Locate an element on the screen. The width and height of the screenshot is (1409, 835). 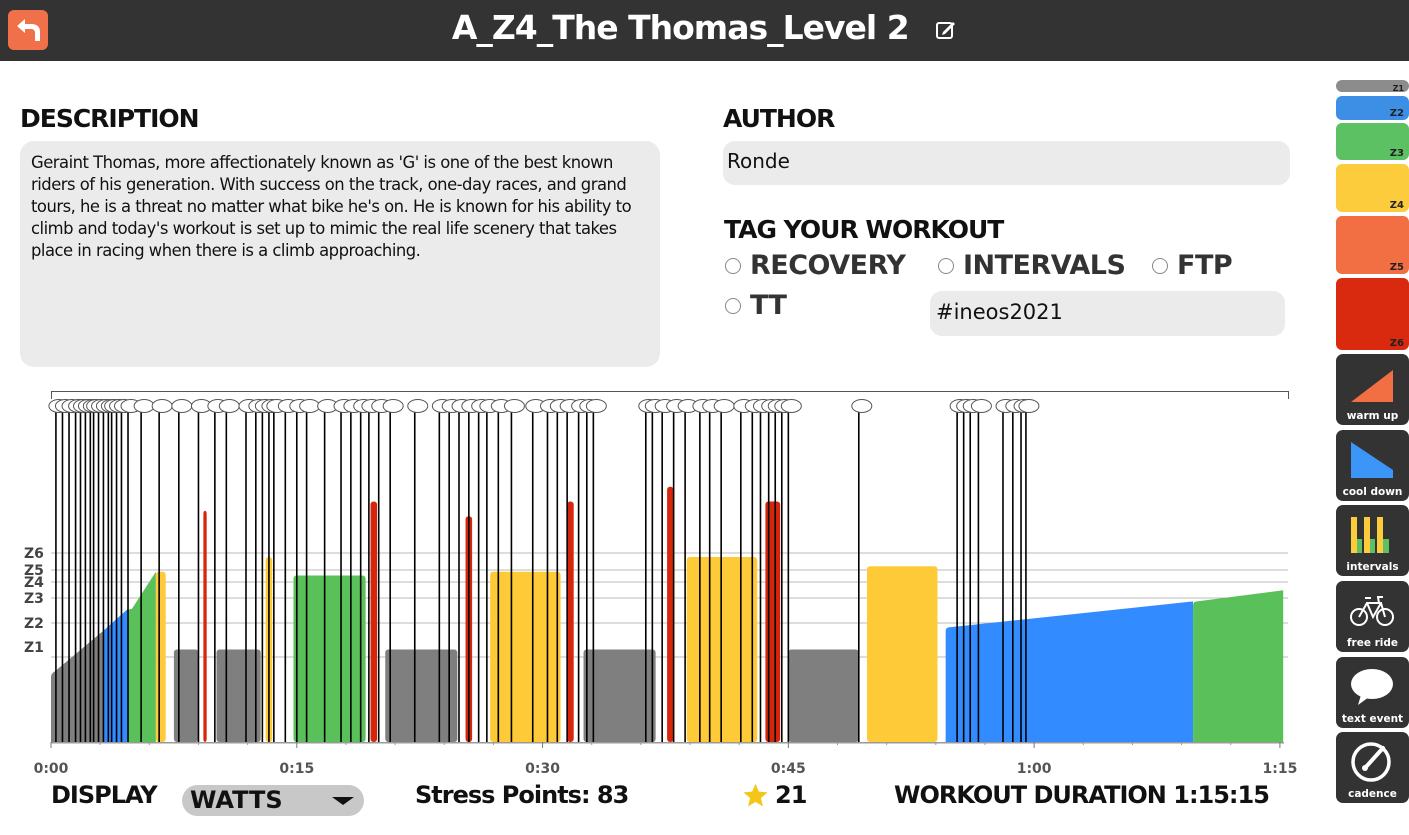
zone-z6-button: Z6 is located at coordinates (1372, 314).